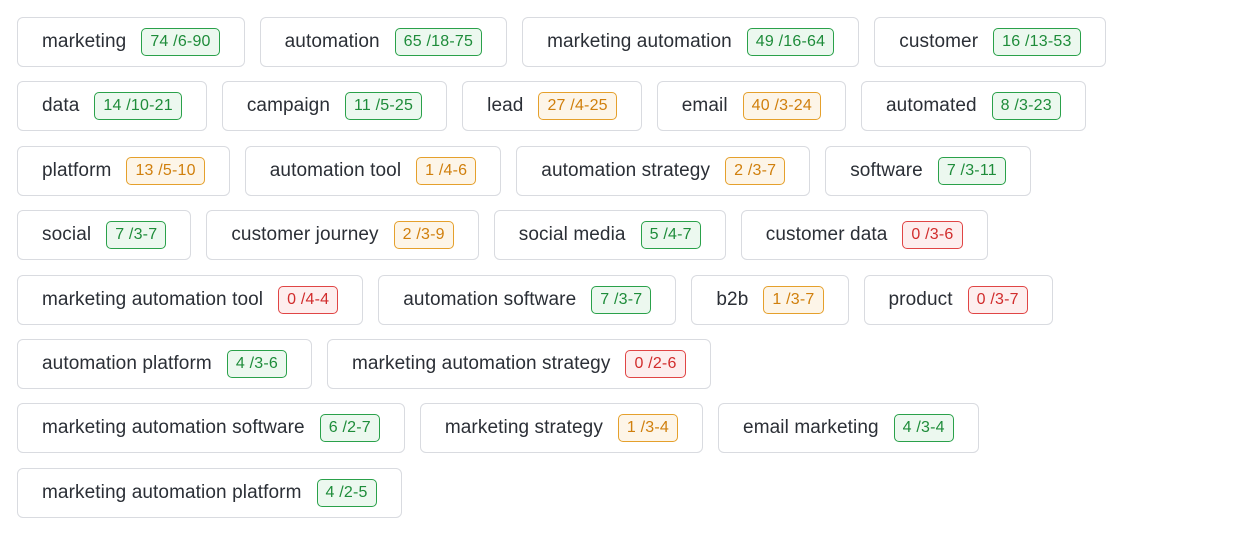  Describe the element at coordinates (1037, 42) in the screenshot. I see `keyword-count-badge: 16 /13-53` at that location.